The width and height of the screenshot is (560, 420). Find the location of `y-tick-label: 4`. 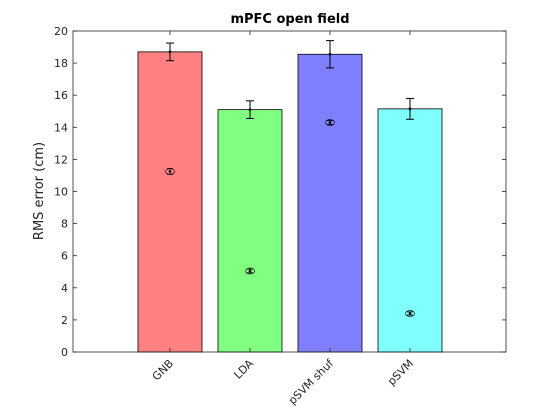

y-tick-label: 4 is located at coordinates (64, 288).